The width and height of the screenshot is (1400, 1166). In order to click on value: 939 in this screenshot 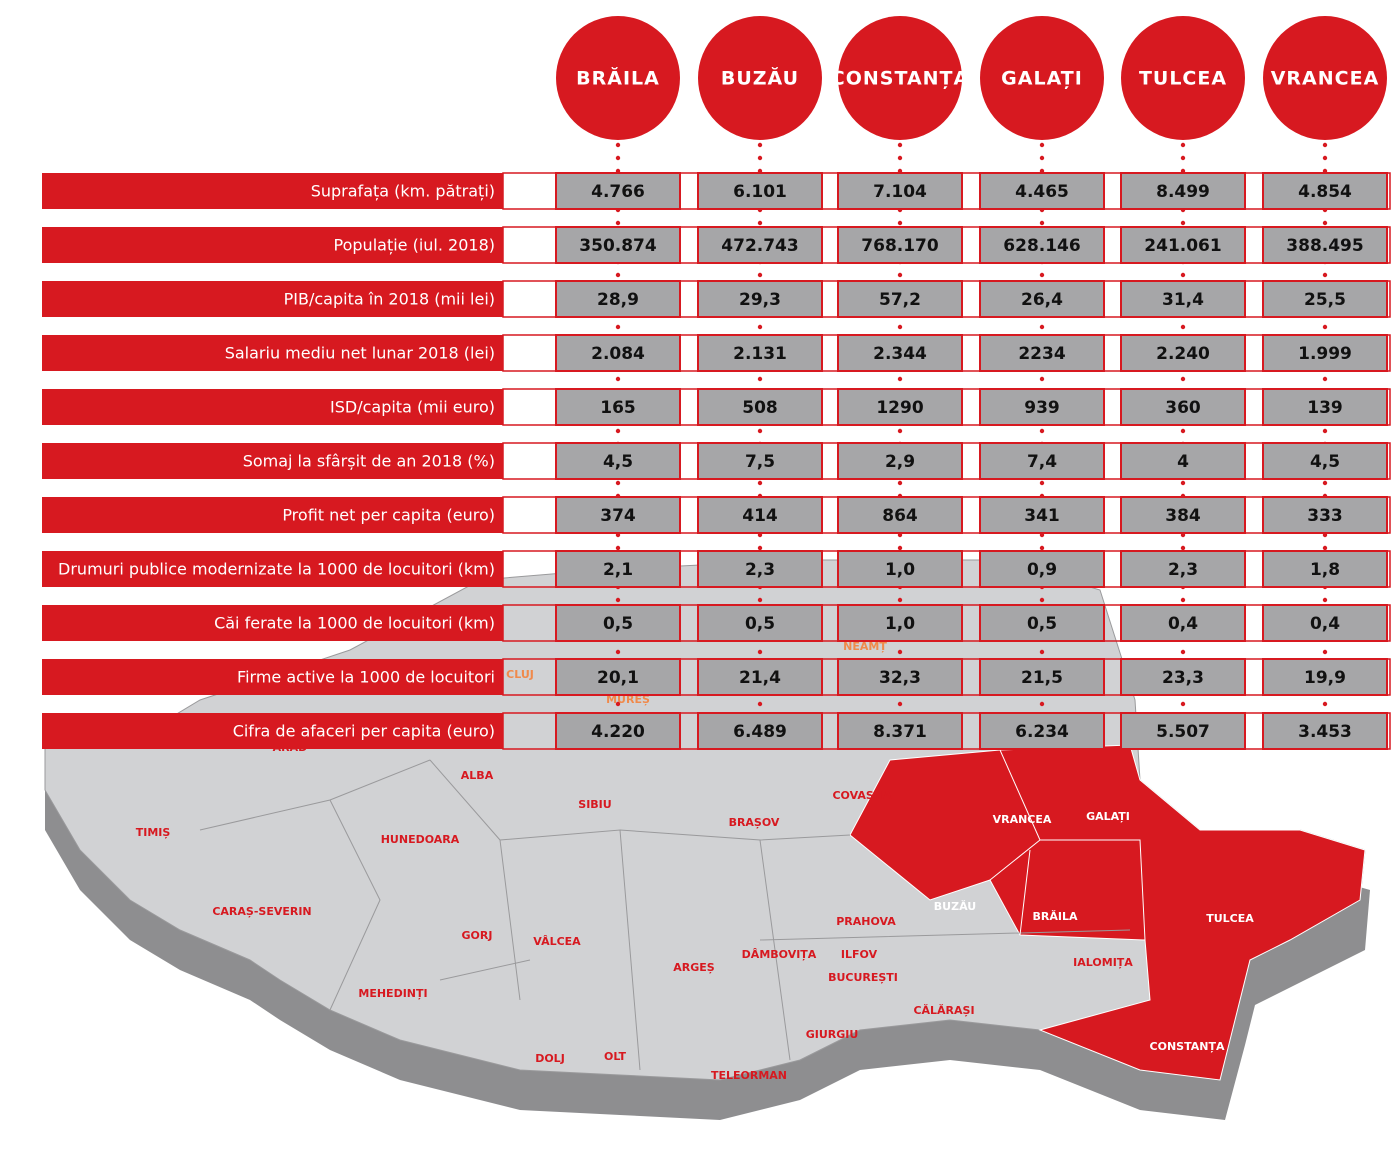, I will do `click(1042, 408)`.